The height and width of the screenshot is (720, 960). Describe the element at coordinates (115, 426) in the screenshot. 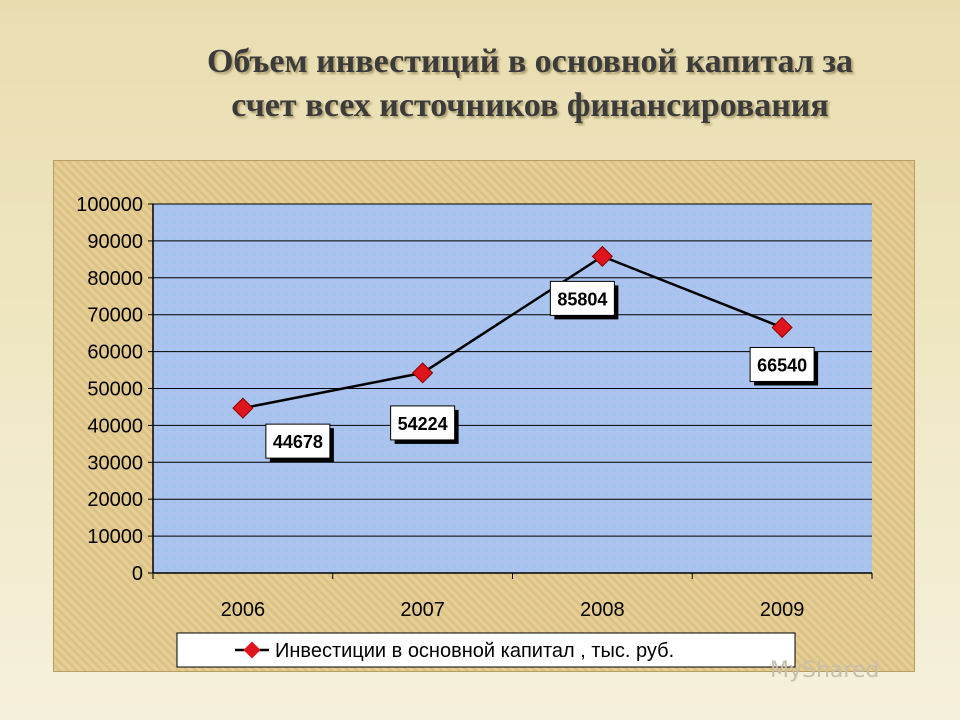

I see `y-tick-label: 40000` at that location.